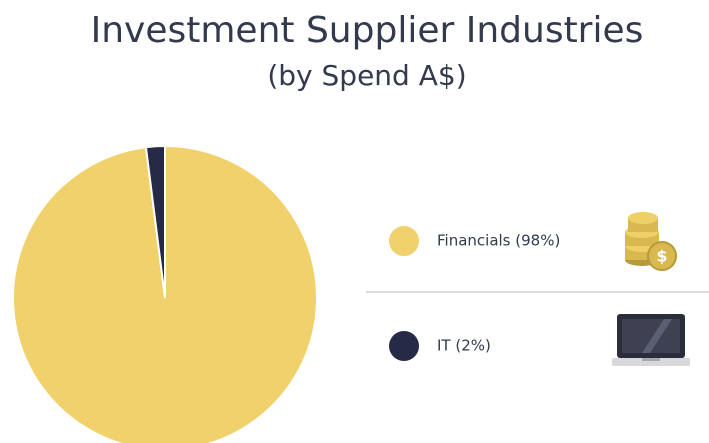 This screenshot has height=443, width=709. I want to click on chart-subtitle: (by Spend A$), so click(366, 75).